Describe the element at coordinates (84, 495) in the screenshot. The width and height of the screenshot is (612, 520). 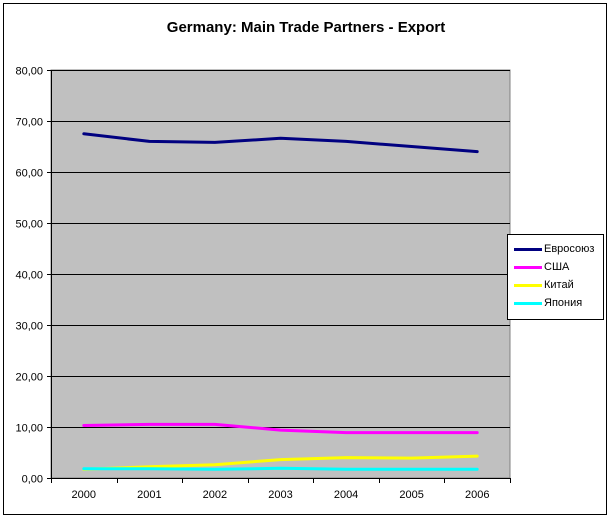
I see `x-tick-label: 2000` at that location.